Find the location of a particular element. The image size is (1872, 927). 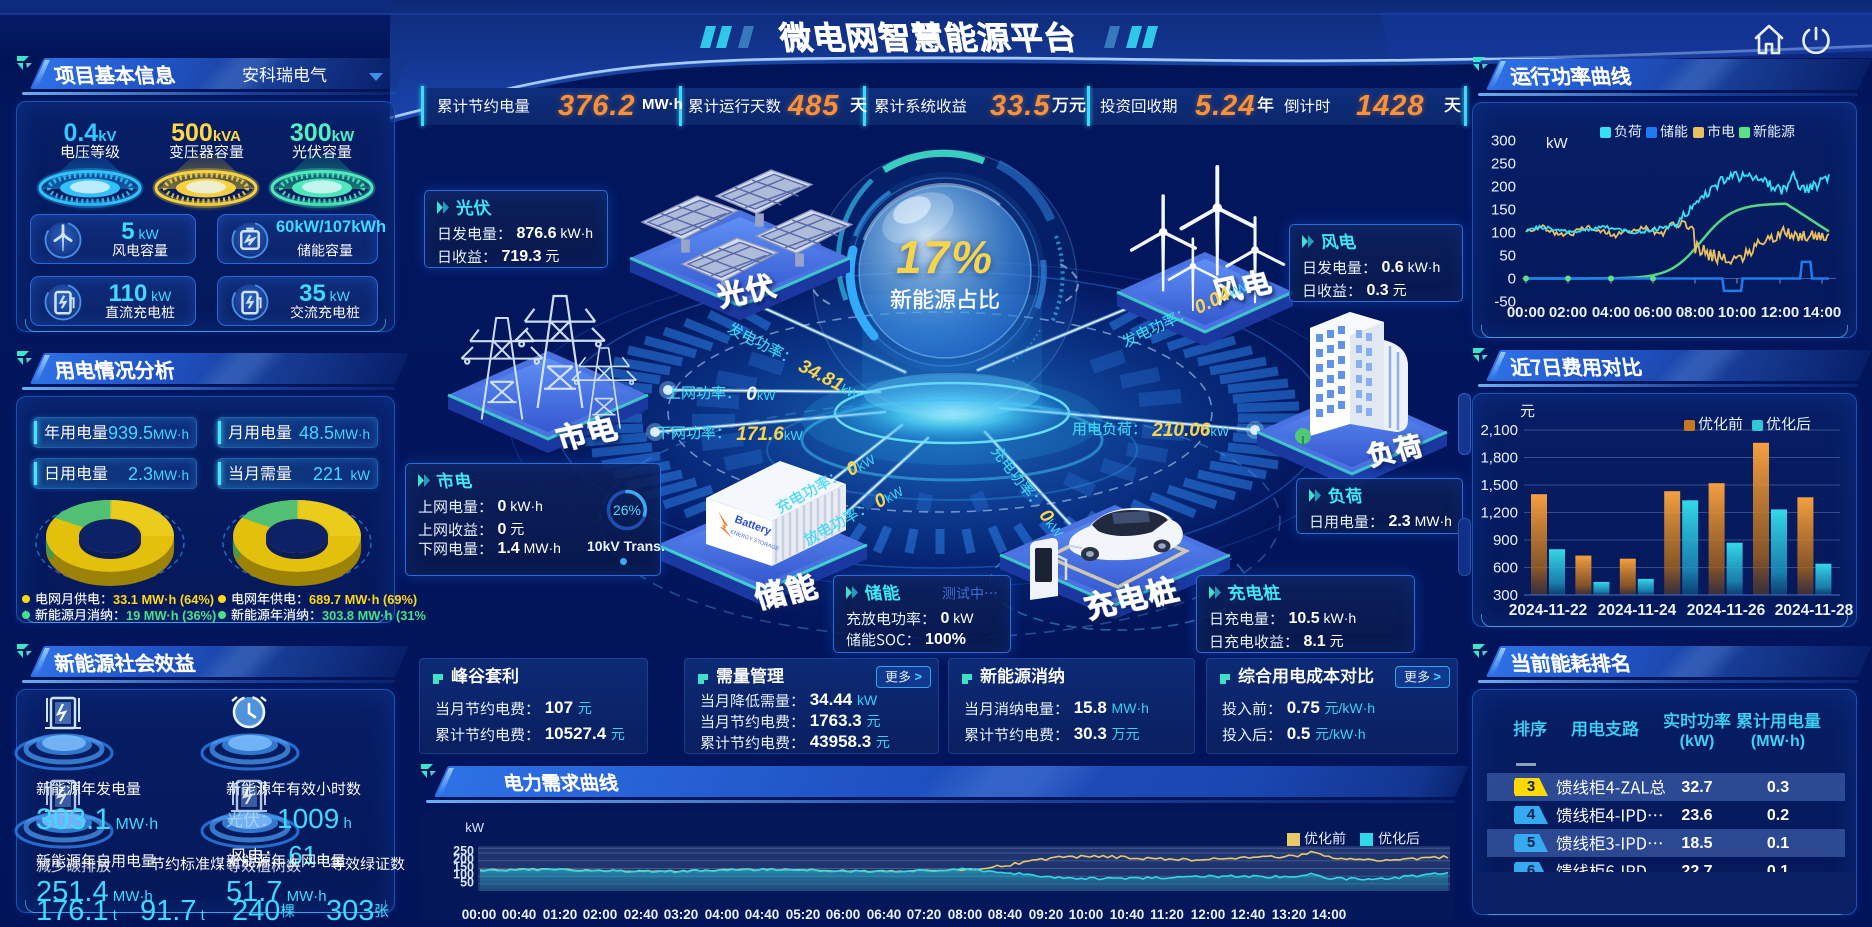

svg-text: 10:40 is located at coordinates (1127, 914).